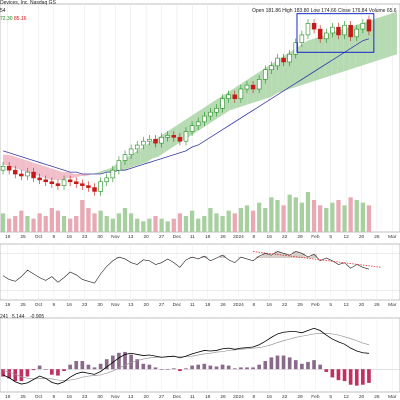  Describe the element at coordinates (131, 237) in the screenshot. I see `price-x-tick-label: 13` at that location.